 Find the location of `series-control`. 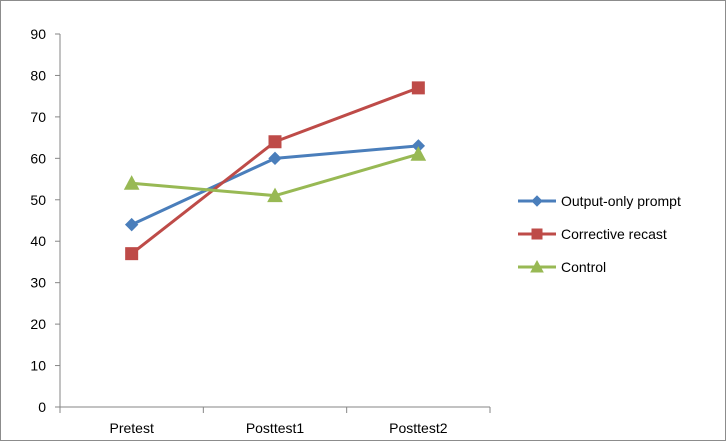

series-control is located at coordinates (275, 174).